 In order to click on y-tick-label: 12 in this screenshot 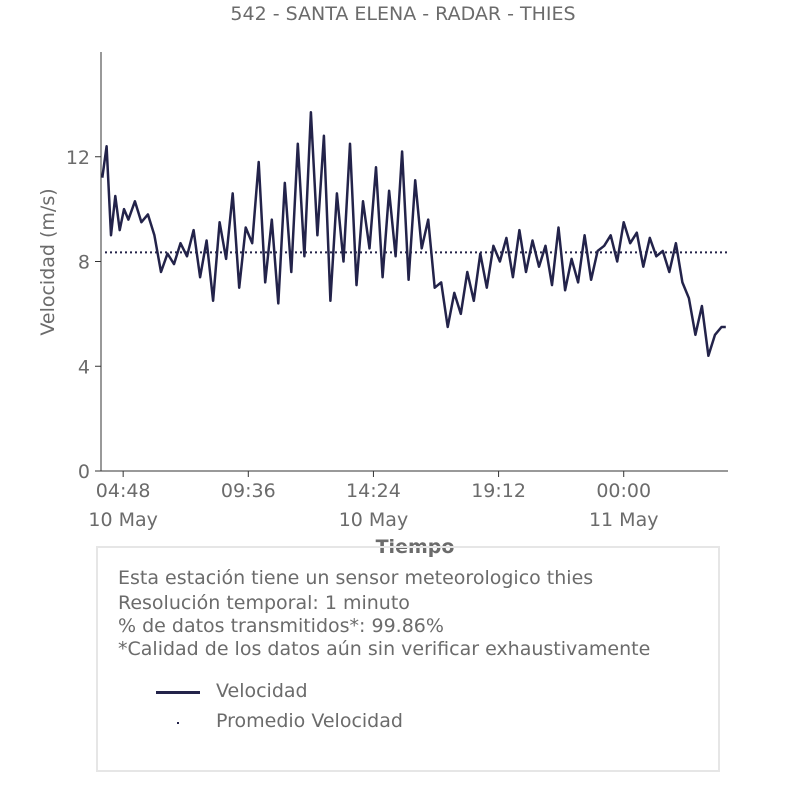, I will do `click(78, 158)`.